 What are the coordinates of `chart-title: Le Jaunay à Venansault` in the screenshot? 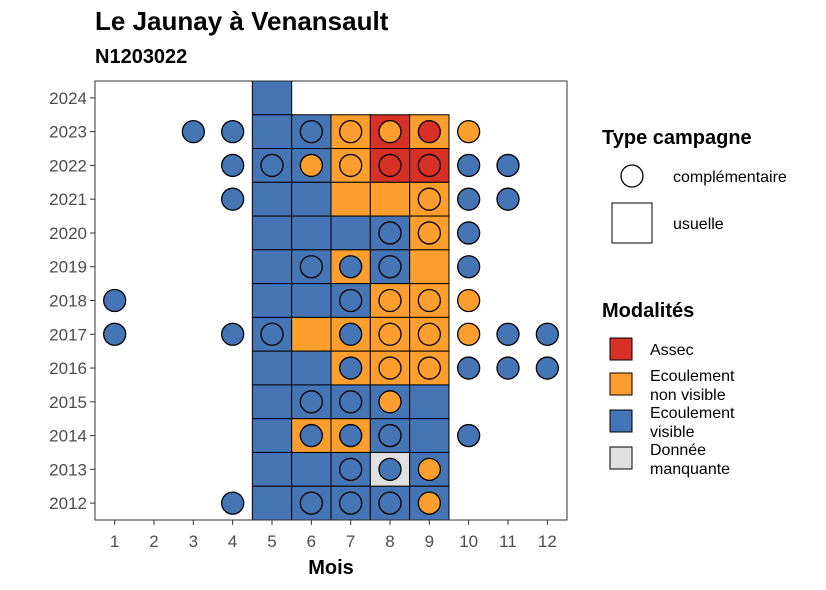 It's located at (242, 21).